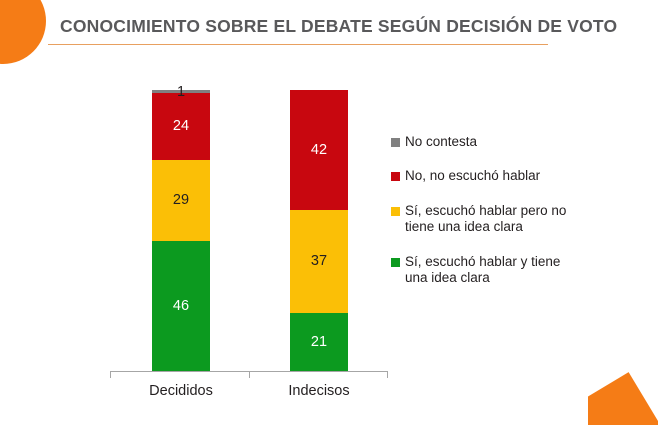  Describe the element at coordinates (181, 391) in the screenshot. I see `x-axis-label-decididos: Decididos` at that location.